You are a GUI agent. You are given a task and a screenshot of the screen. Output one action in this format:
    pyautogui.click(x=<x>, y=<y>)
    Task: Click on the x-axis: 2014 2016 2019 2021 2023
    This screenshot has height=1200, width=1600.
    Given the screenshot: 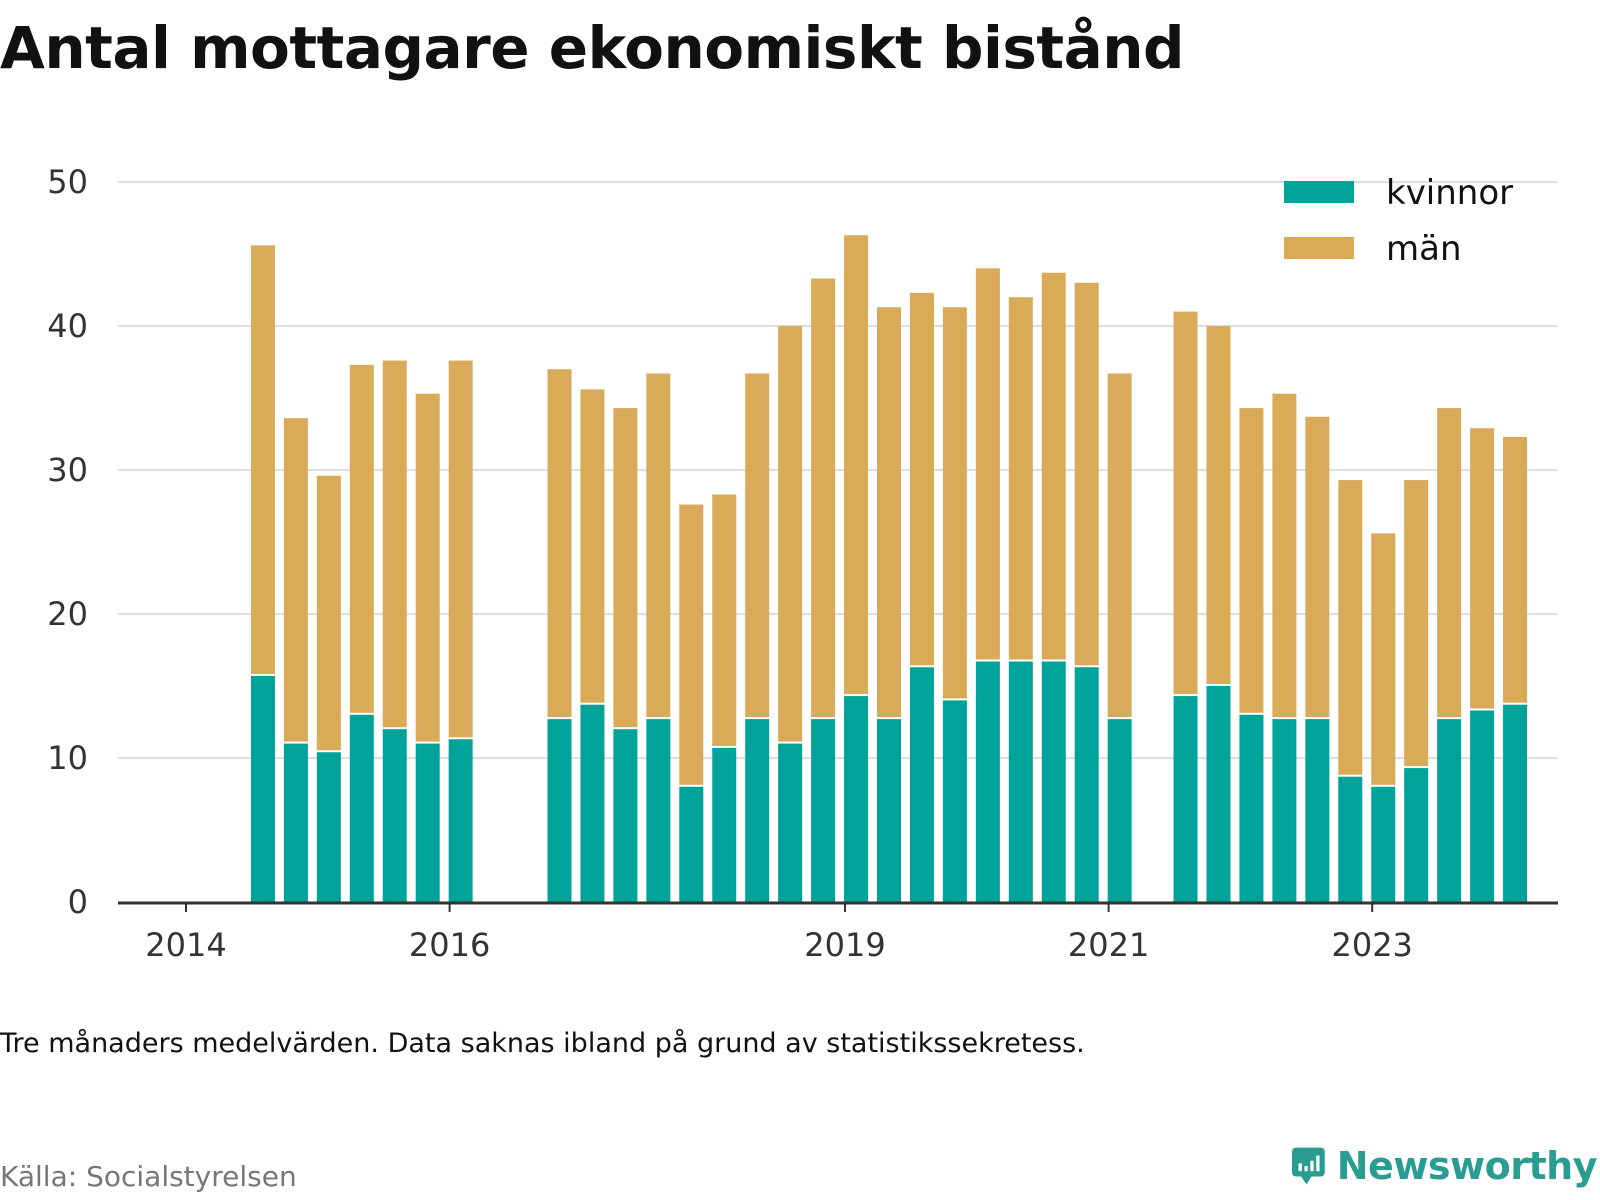 What is the action you would take?
    pyautogui.click(x=838, y=932)
    